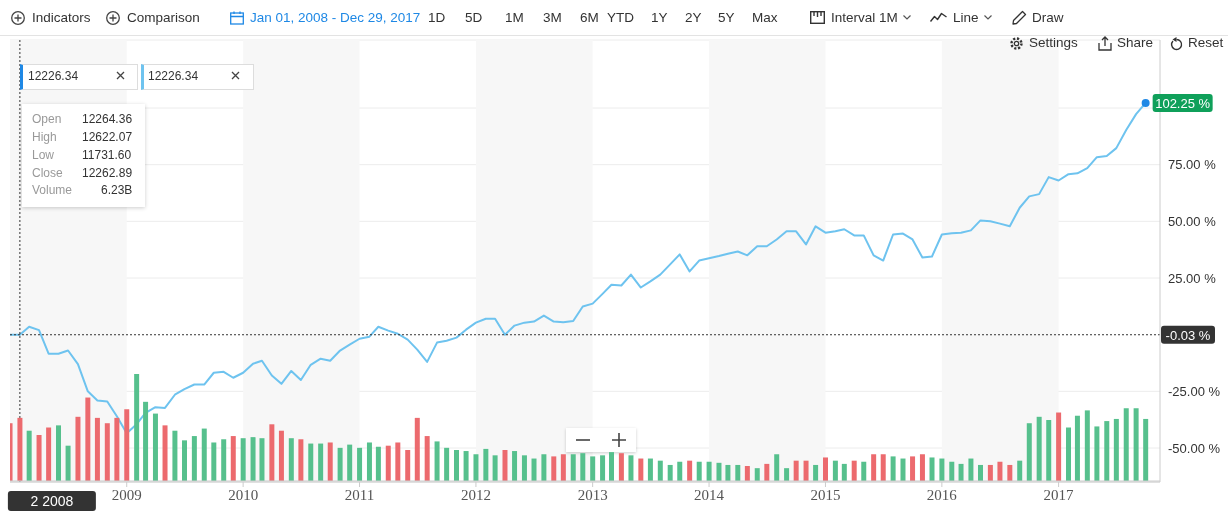 This screenshot has height=513, width=1228. Describe the element at coordinates (514, 18) in the screenshot. I see `text: 1M` at that location.